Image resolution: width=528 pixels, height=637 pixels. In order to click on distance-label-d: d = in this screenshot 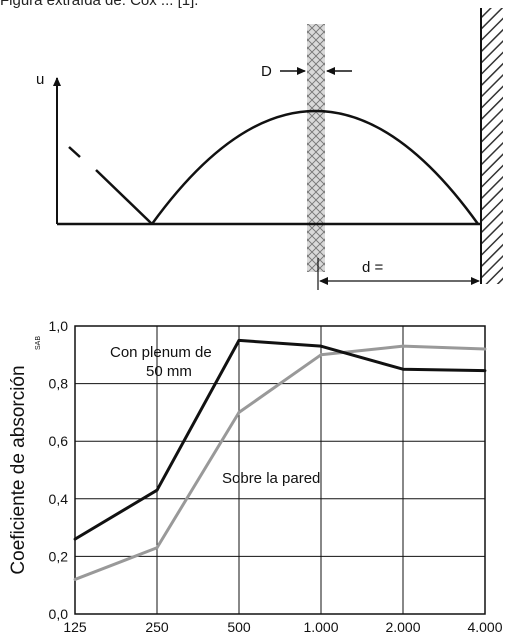, I will do `click(373, 267)`.